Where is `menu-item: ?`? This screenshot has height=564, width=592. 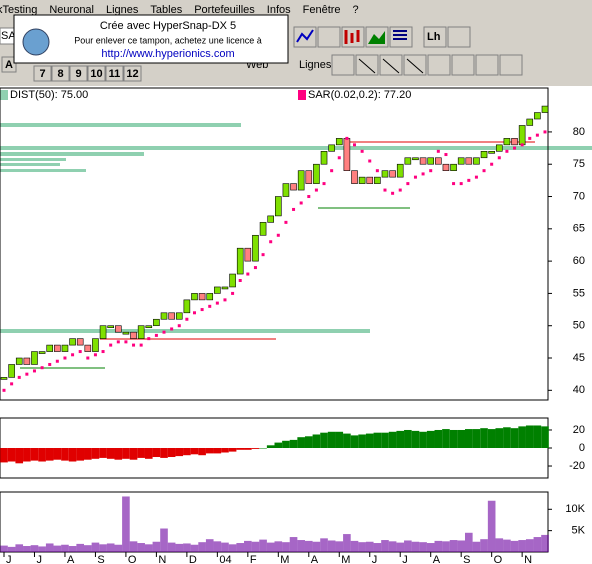 menu-item: ? is located at coordinates (356, 10).